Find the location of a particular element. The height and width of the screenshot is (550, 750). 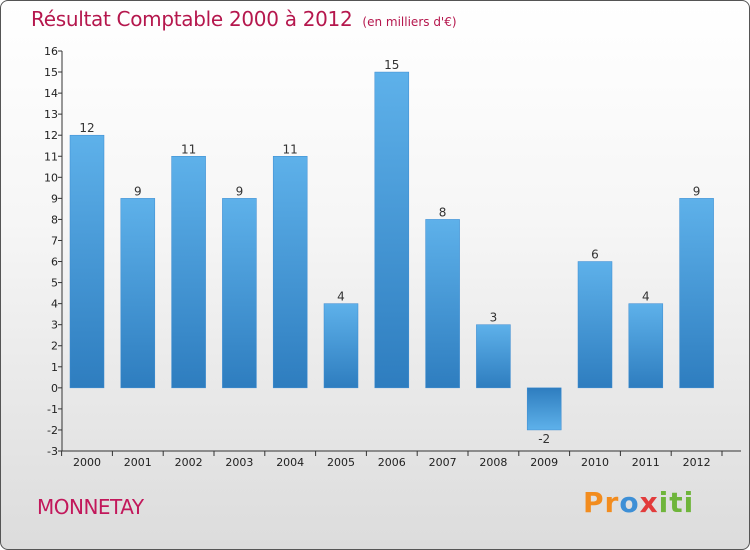

y-tick-label: 9 is located at coordinates (54, 198).